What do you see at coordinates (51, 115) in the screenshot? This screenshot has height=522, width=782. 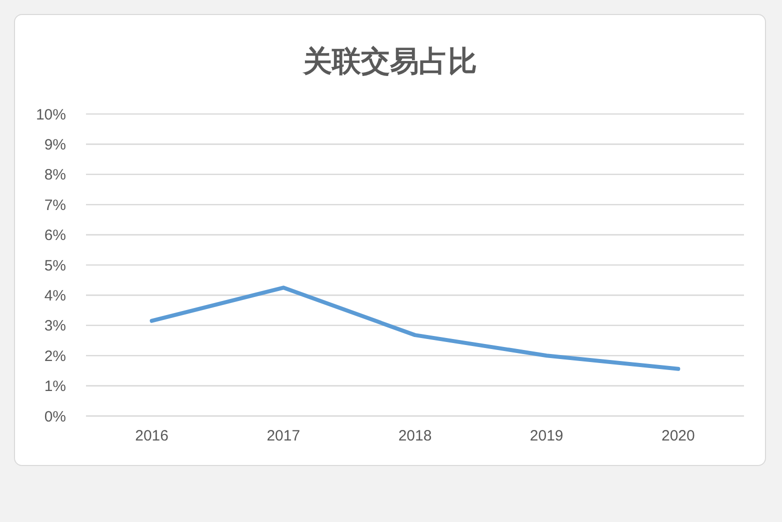 I see `y-tick-label: 10%` at bounding box center [51, 115].